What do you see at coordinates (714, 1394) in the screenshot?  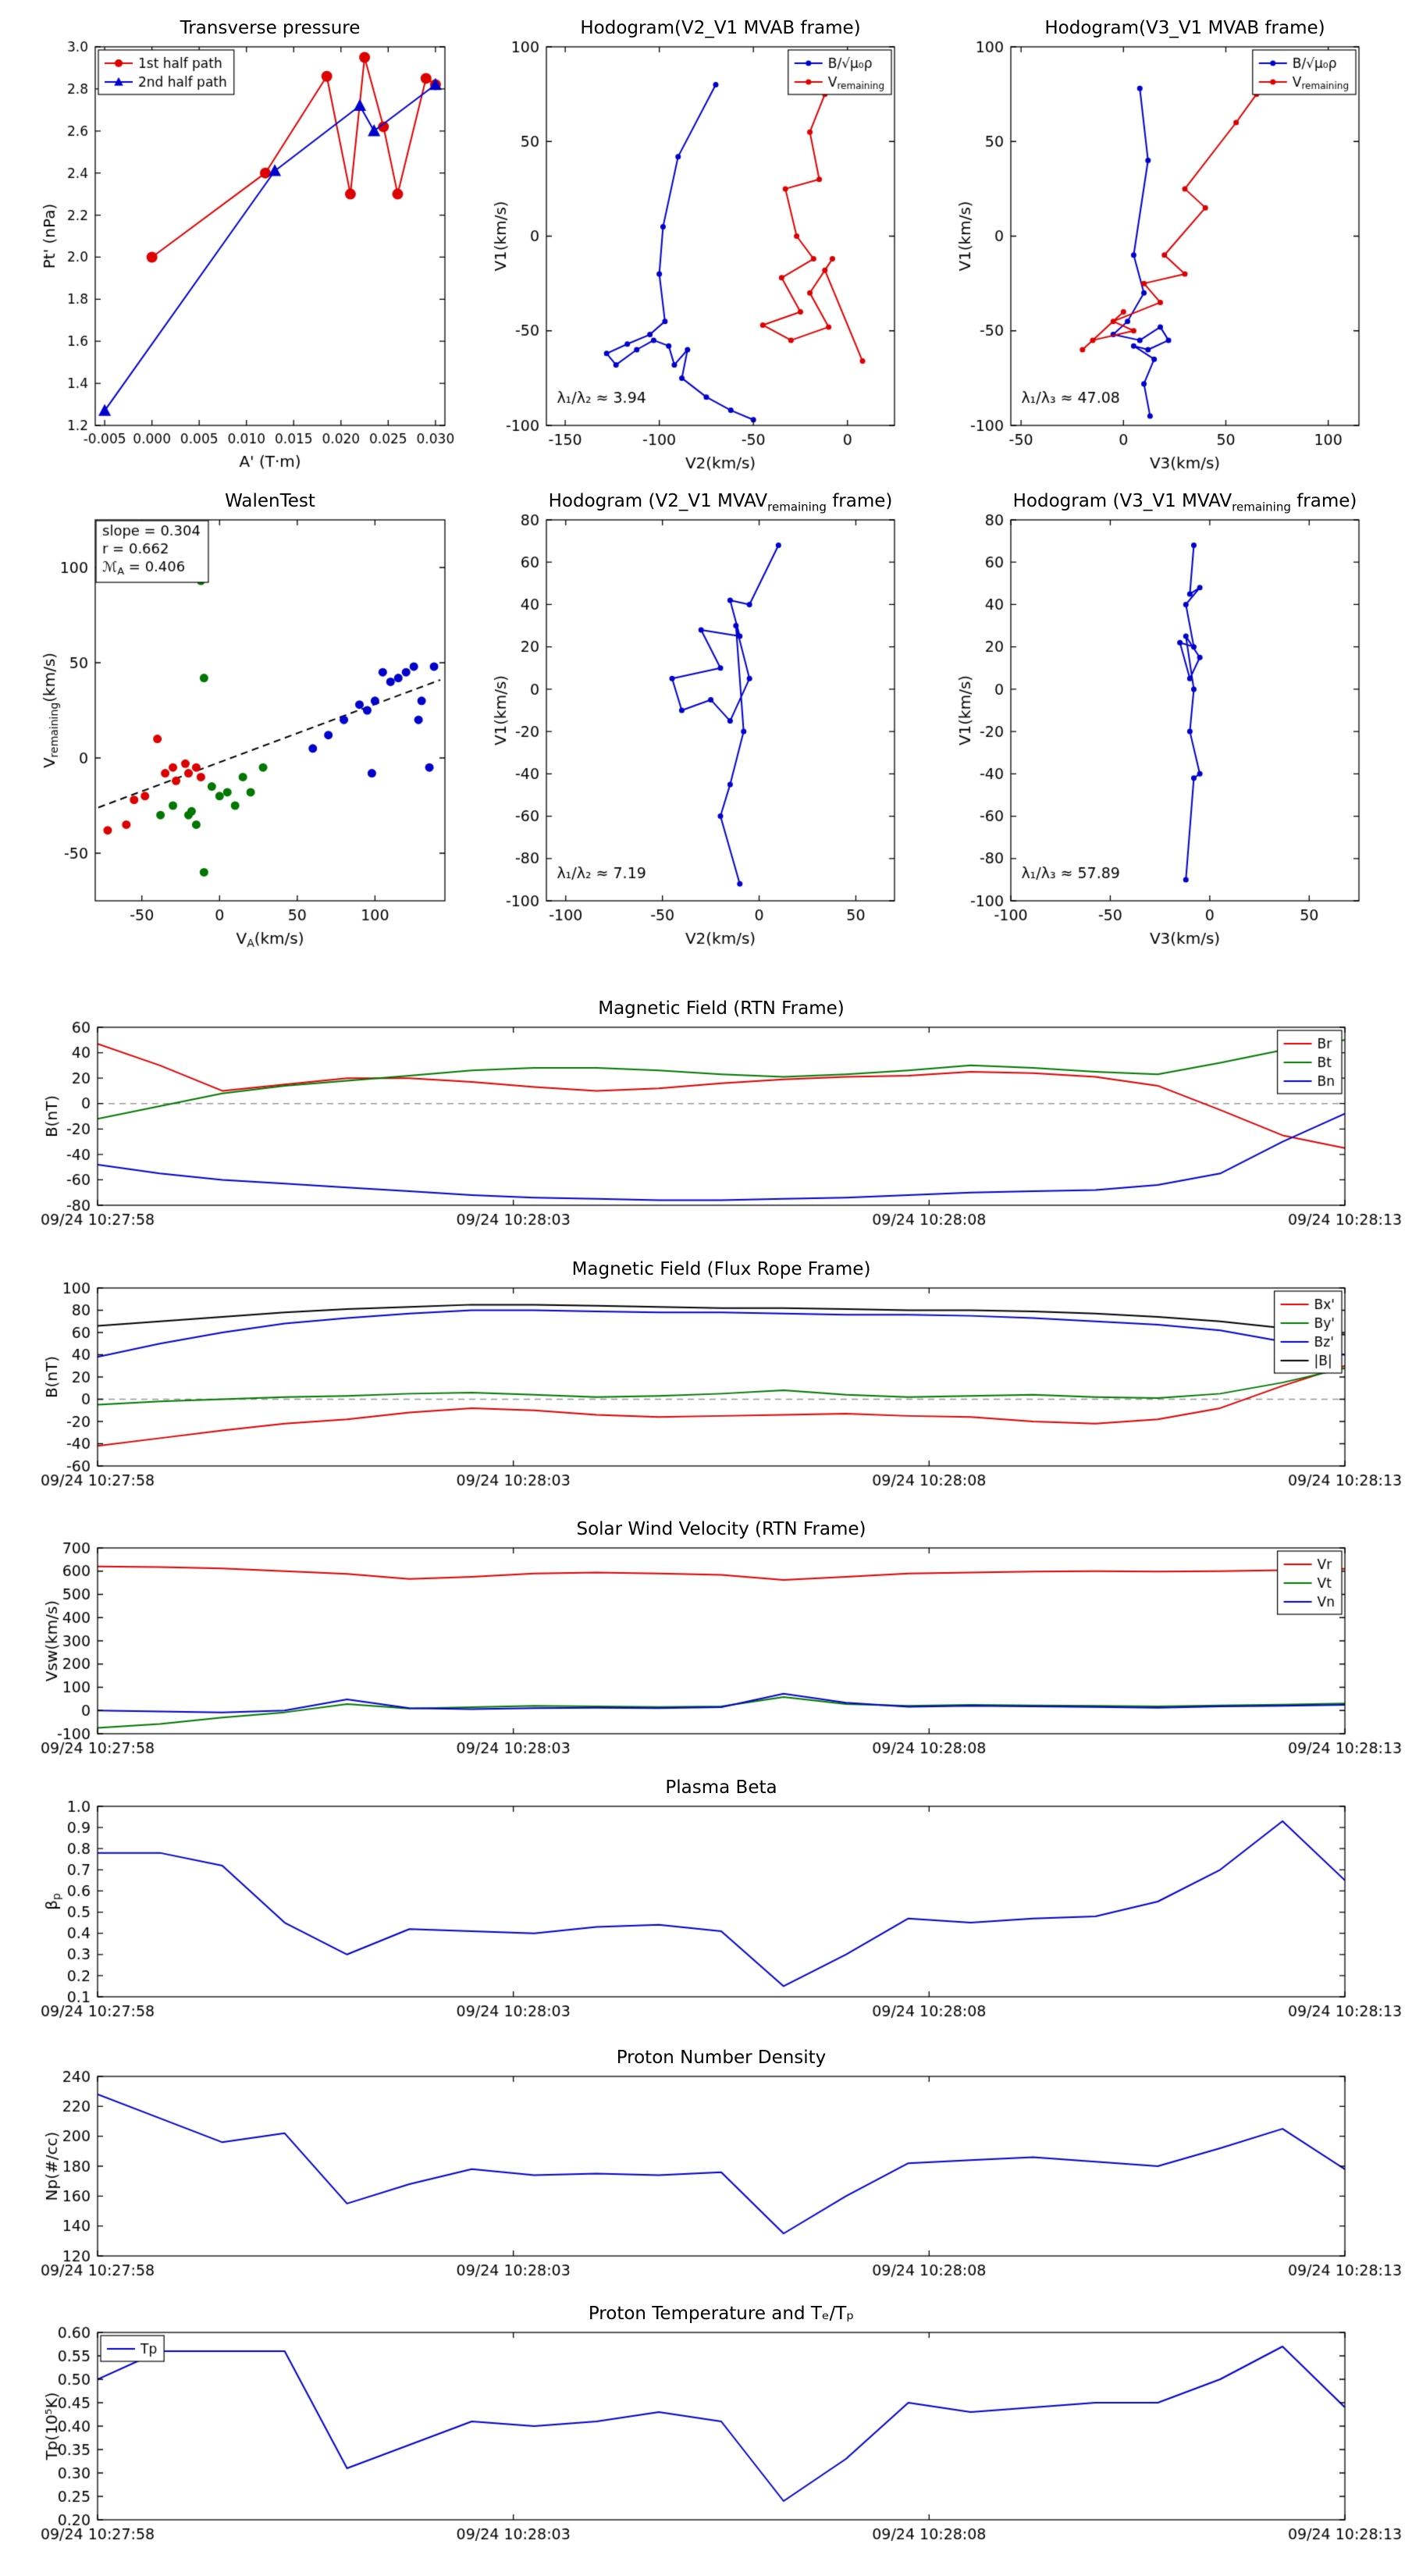 I see `magnetic-field-flux-rope-chart` at bounding box center [714, 1394].